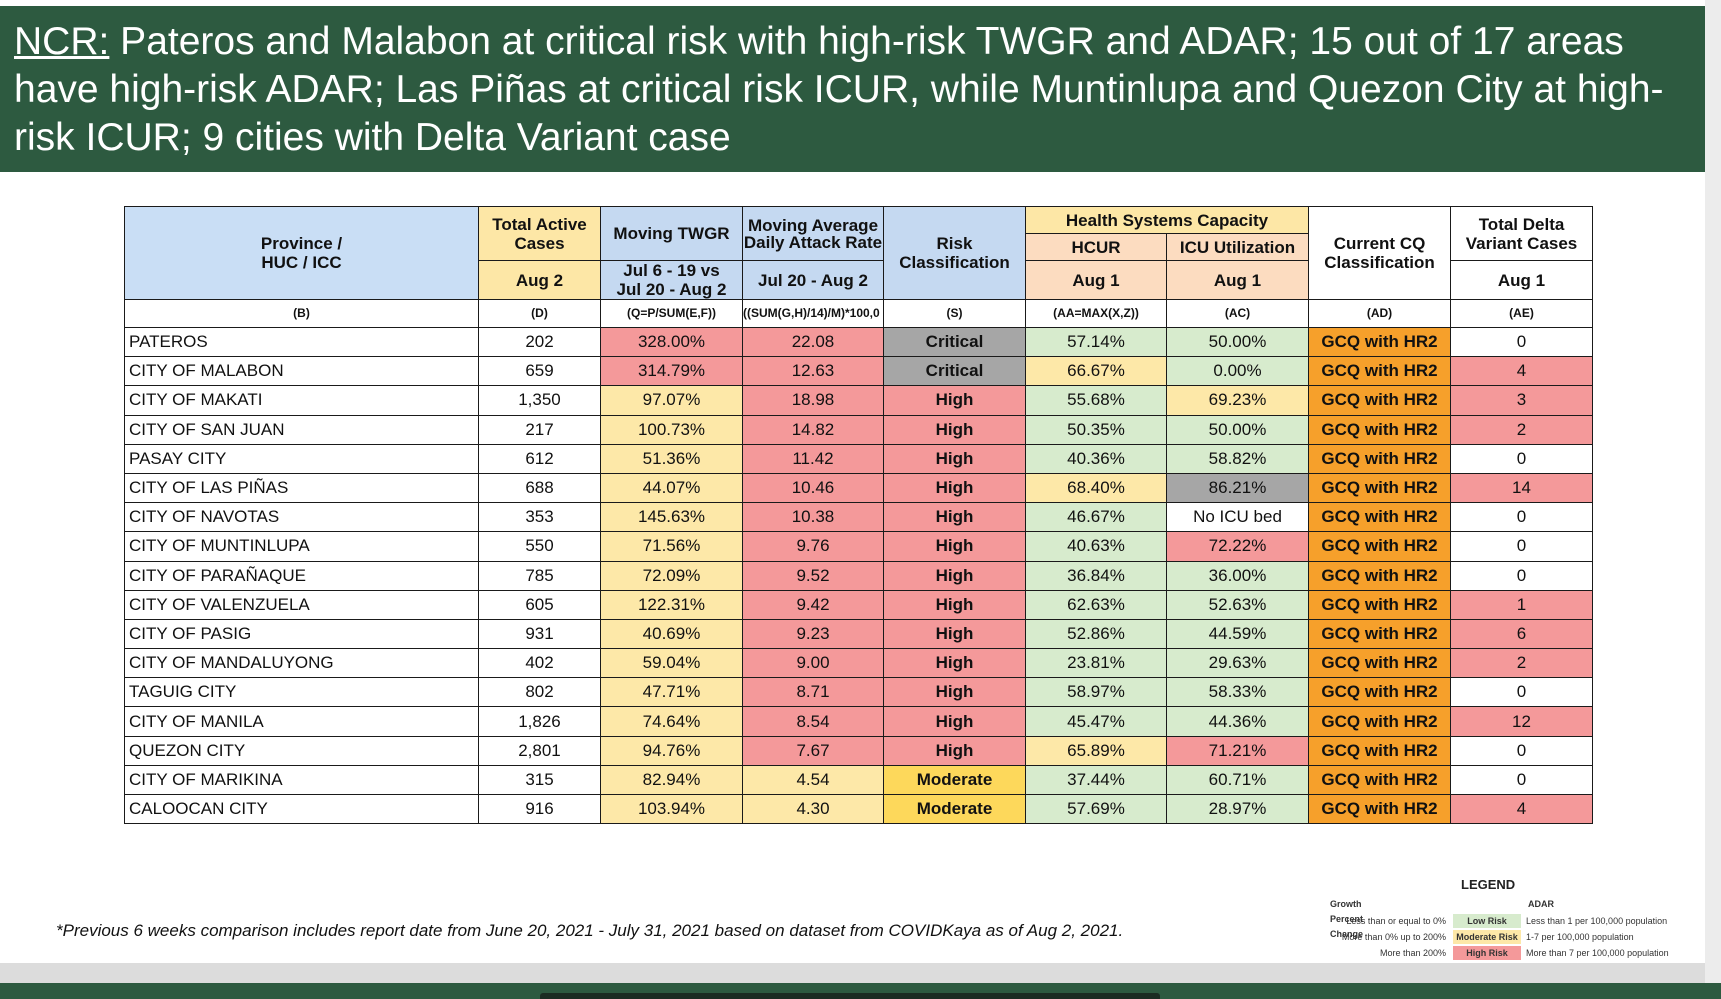  What do you see at coordinates (1522, 233) in the screenshot?
I see `header-delta: Total Delta Variant Cases` at bounding box center [1522, 233].